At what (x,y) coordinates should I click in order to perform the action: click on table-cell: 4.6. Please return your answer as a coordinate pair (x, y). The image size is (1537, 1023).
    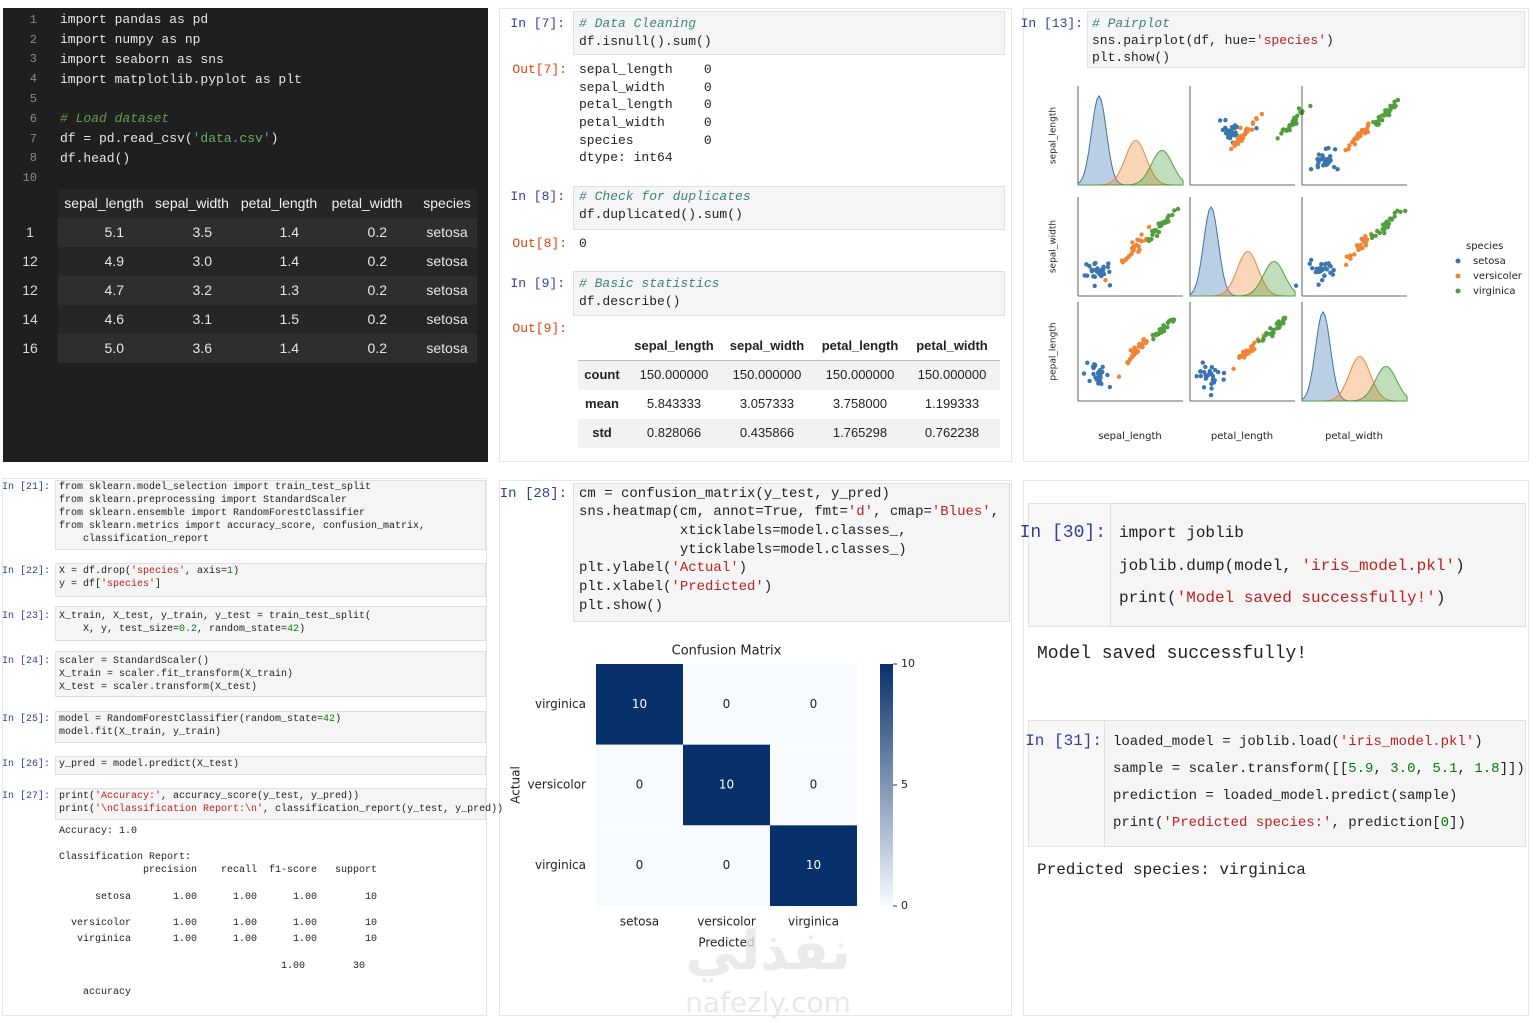
    Looking at the image, I should click on (114, 318).